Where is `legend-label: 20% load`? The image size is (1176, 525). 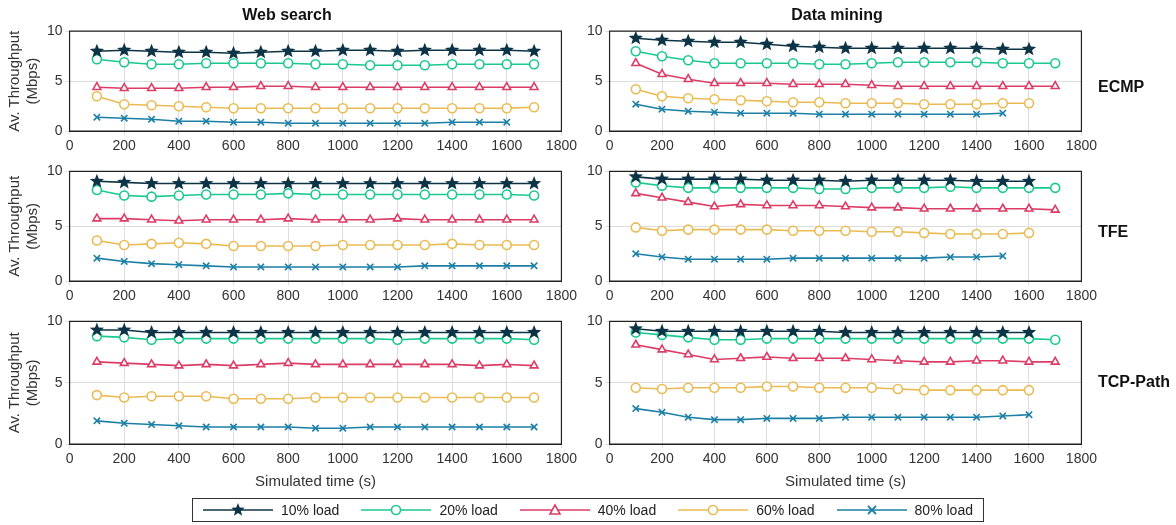 legend-label: 20% load is located at coordinates (468, 510).